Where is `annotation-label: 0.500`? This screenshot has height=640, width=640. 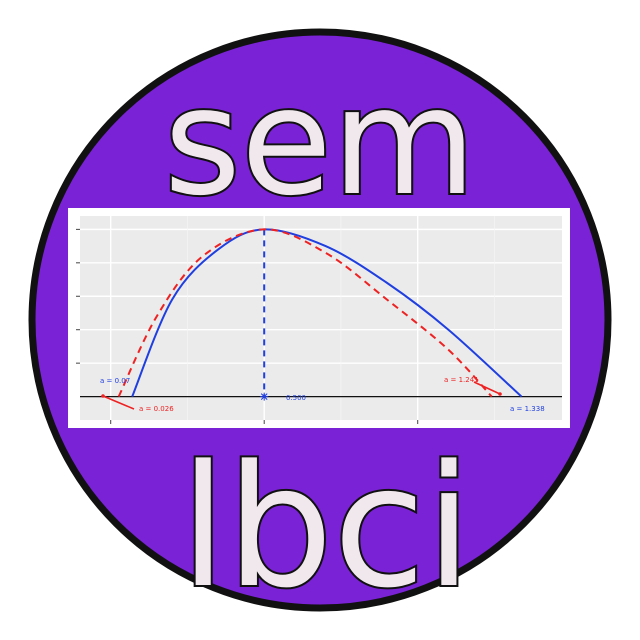 annotation-label: 0.500 is located at coordinates (296, 398).